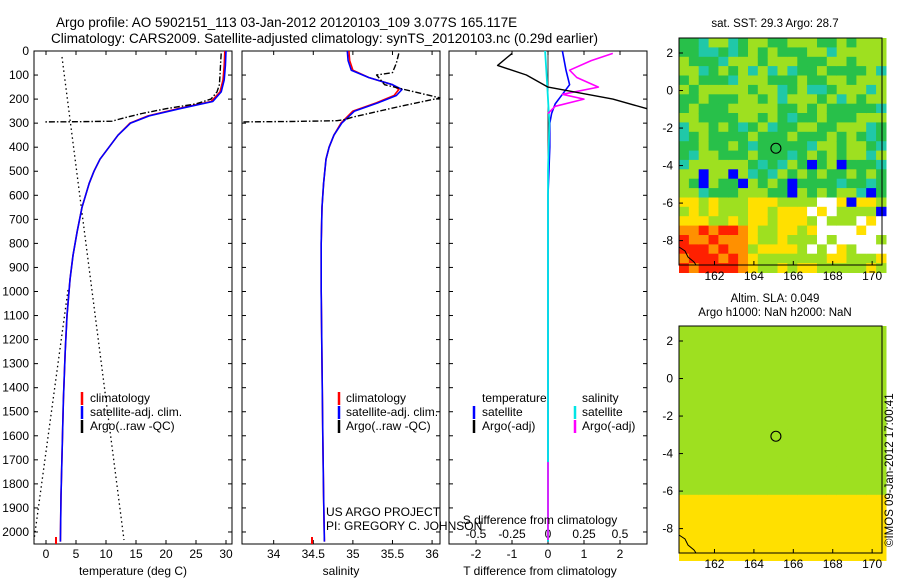  Describe the element at coordinates (476, 554) in the screenshot. I see `x-tick-label: -2` at that location.